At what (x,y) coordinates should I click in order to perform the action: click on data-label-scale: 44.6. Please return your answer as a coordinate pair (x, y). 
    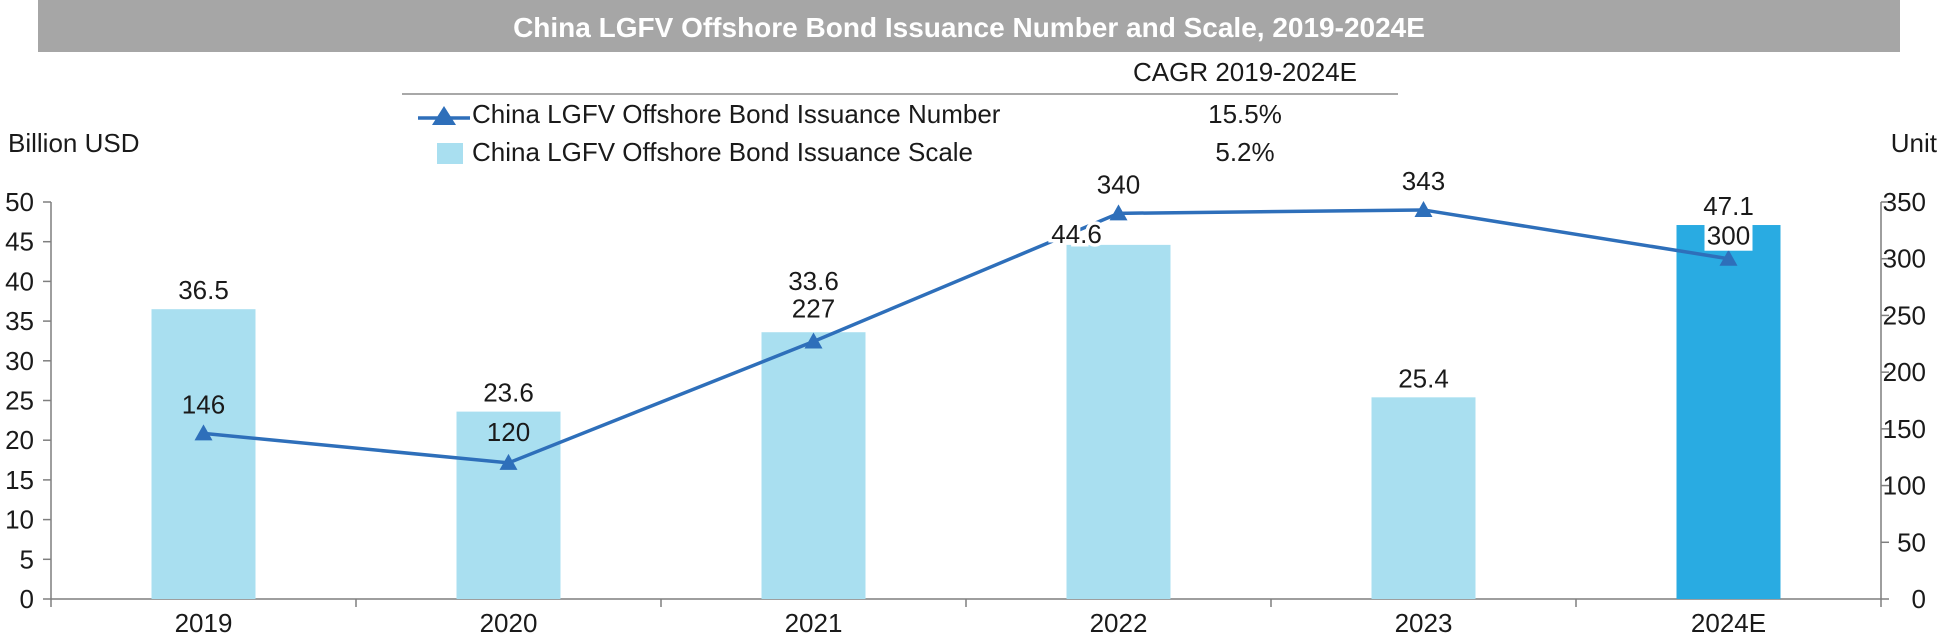
    Looking at the image, I should click on (1076, 234).